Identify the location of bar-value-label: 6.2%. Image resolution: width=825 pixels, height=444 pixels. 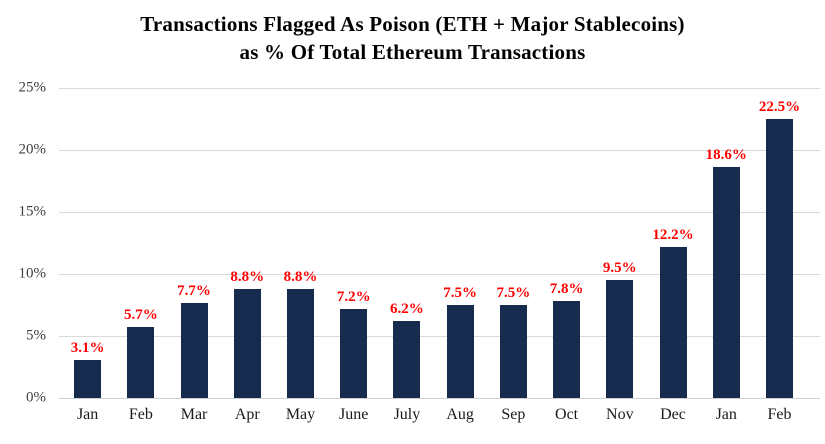
(407, 309).